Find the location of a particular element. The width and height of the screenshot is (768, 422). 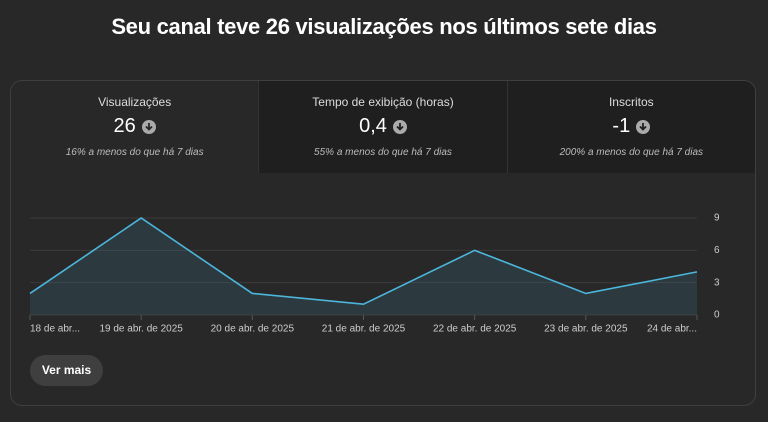

metric-value: 26 is located at coordinates (124, 126).